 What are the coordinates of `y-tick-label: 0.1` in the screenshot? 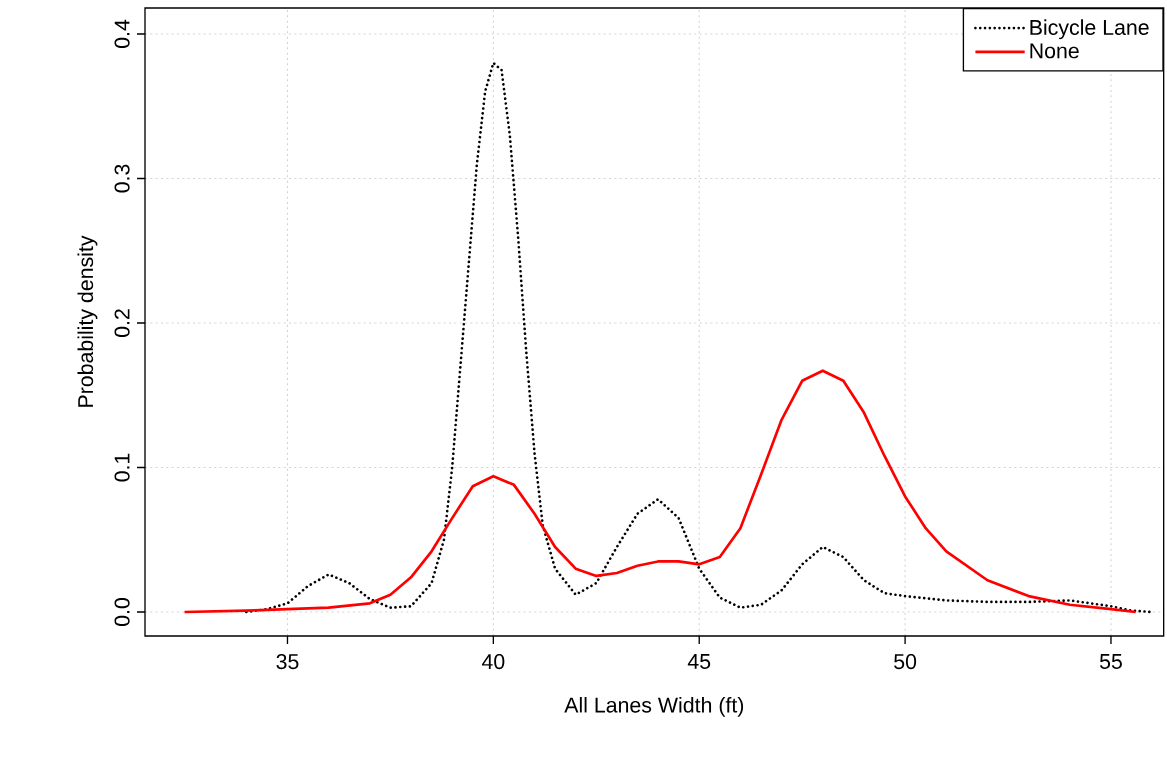 It's located at (122, 467).